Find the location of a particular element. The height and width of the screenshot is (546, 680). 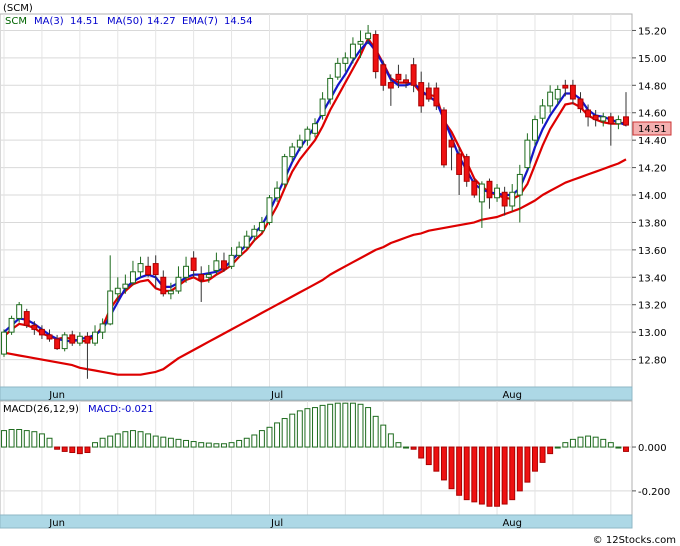

price-tick-label: 13.60 is located at coordinates (652, 251).